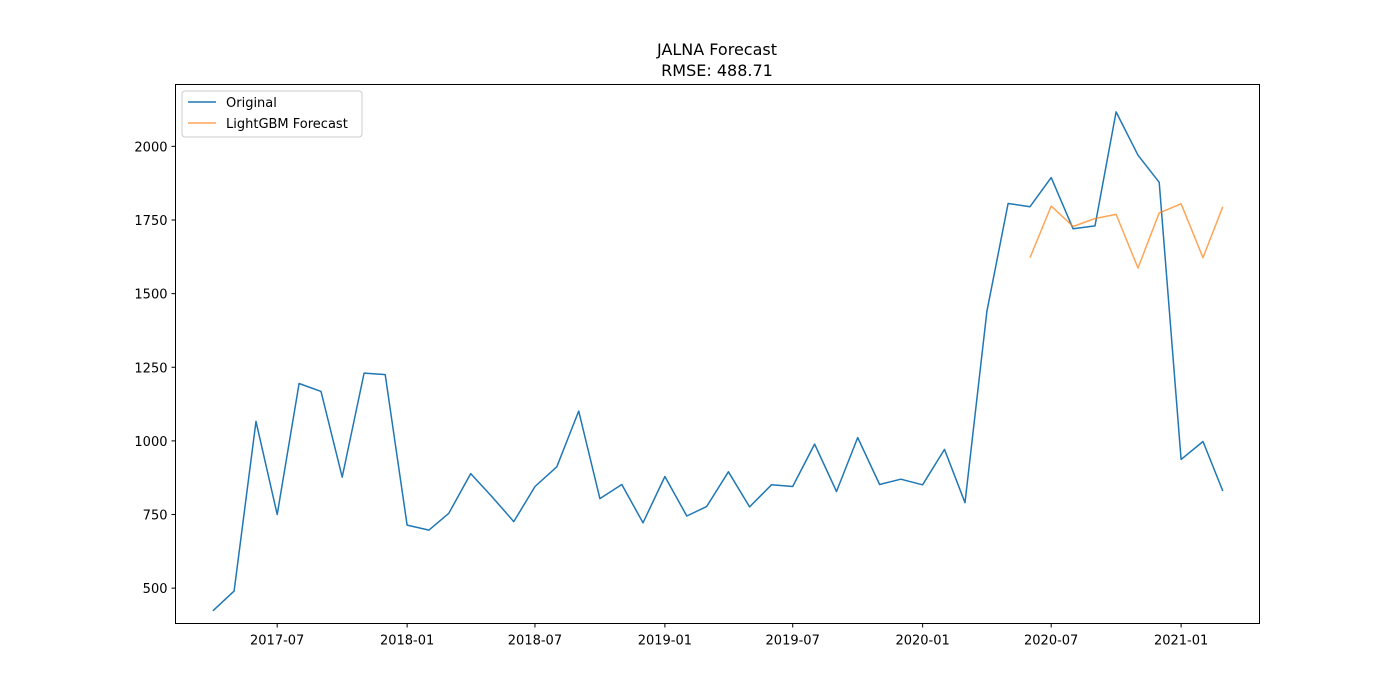 The image size is (1400, 700). What do you see at coordinates (150, 295) in the screenshot?
I see `y-tick-label: 1500` at bounding box center [150, 295].